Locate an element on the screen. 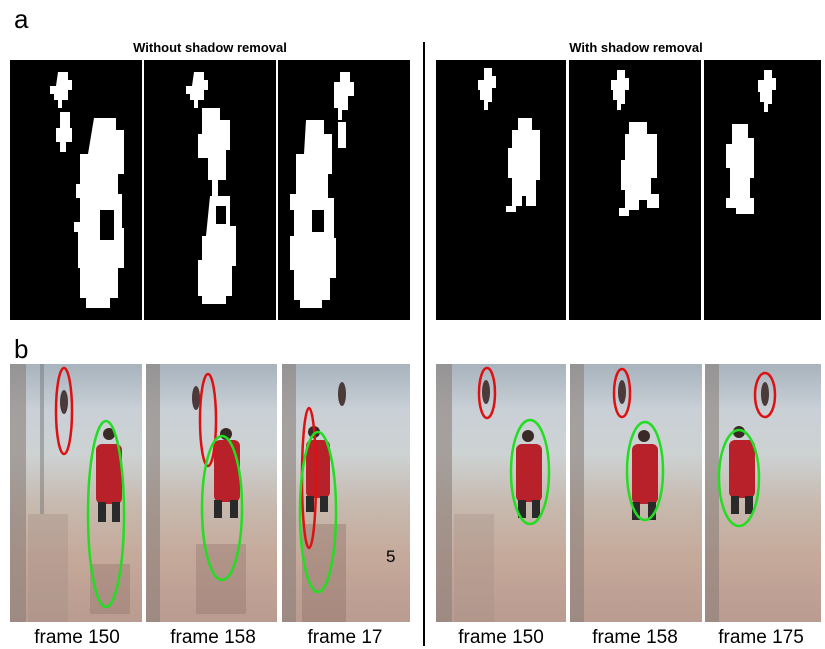  caption-left-3: frame 17 is located at coordinates (345, 637).